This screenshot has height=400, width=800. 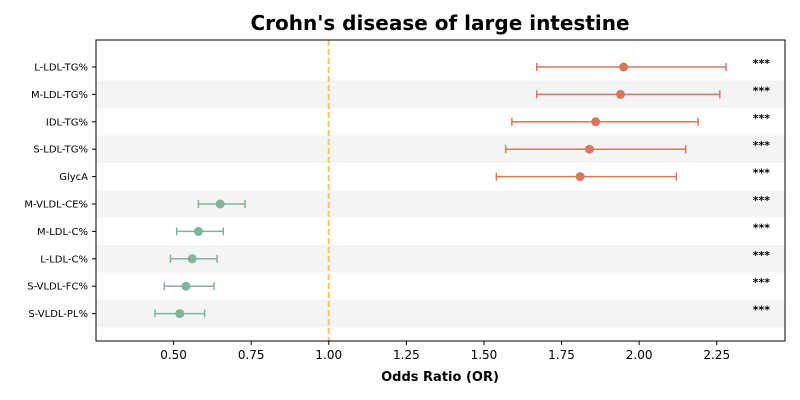 What do you see at coordinates (439, 23) in the screenshot?
I see `chart-title: Crohn's disease of large intestine` at bounding box center [439, 23].